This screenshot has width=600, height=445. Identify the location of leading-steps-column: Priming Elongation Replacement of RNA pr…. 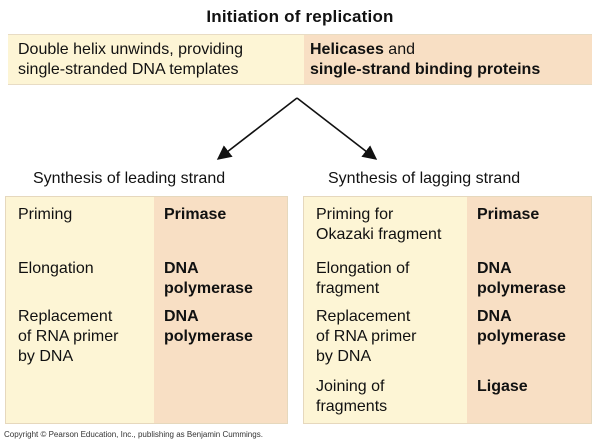
(80, 310).